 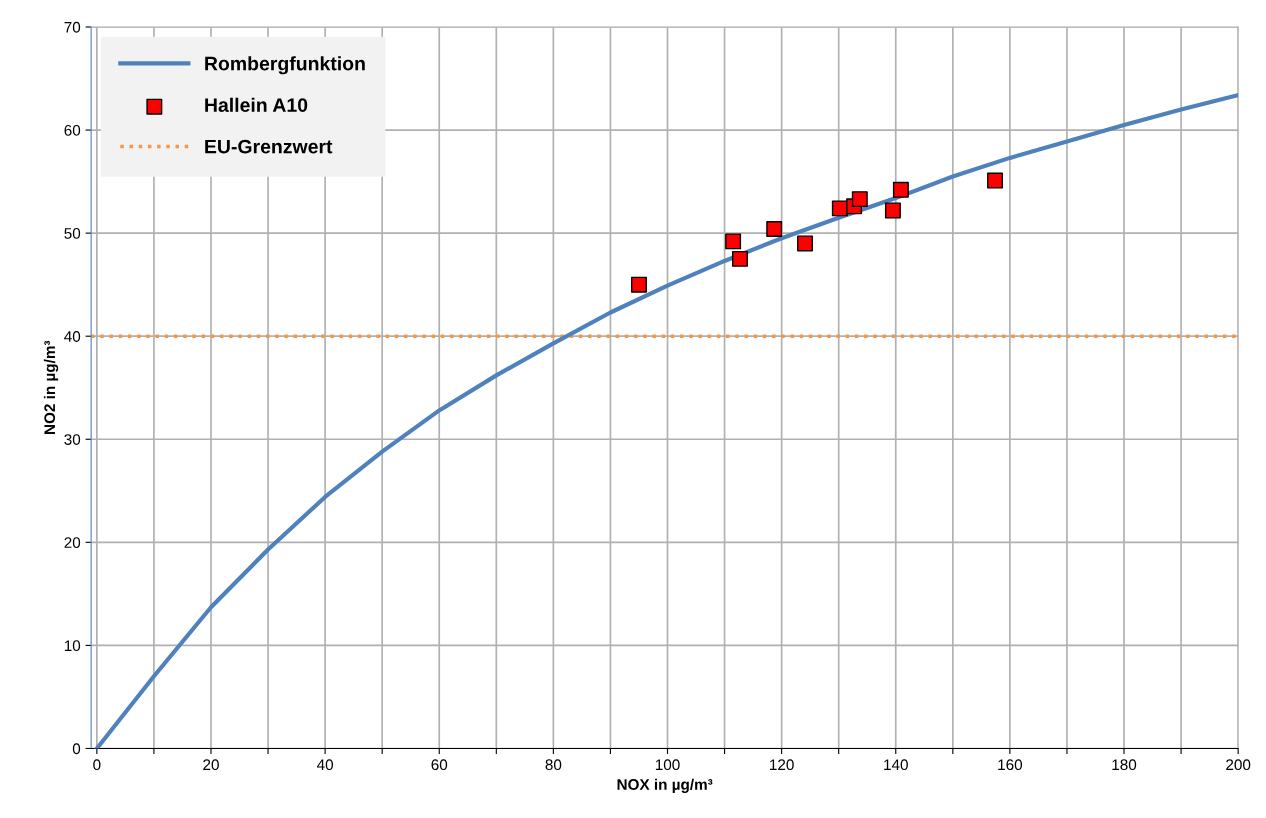 I want to click on y-tick-label: 40, so click(x=72, y=336).